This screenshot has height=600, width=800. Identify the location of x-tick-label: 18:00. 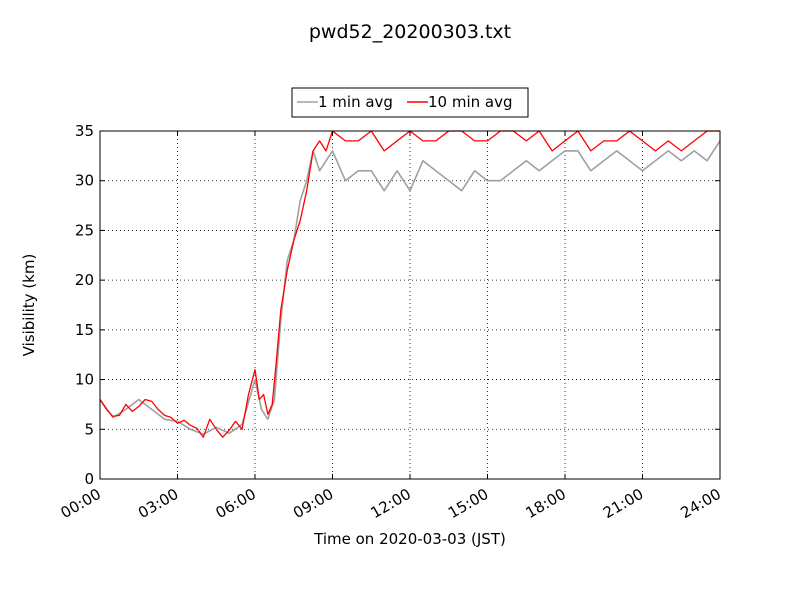
(546, 503).